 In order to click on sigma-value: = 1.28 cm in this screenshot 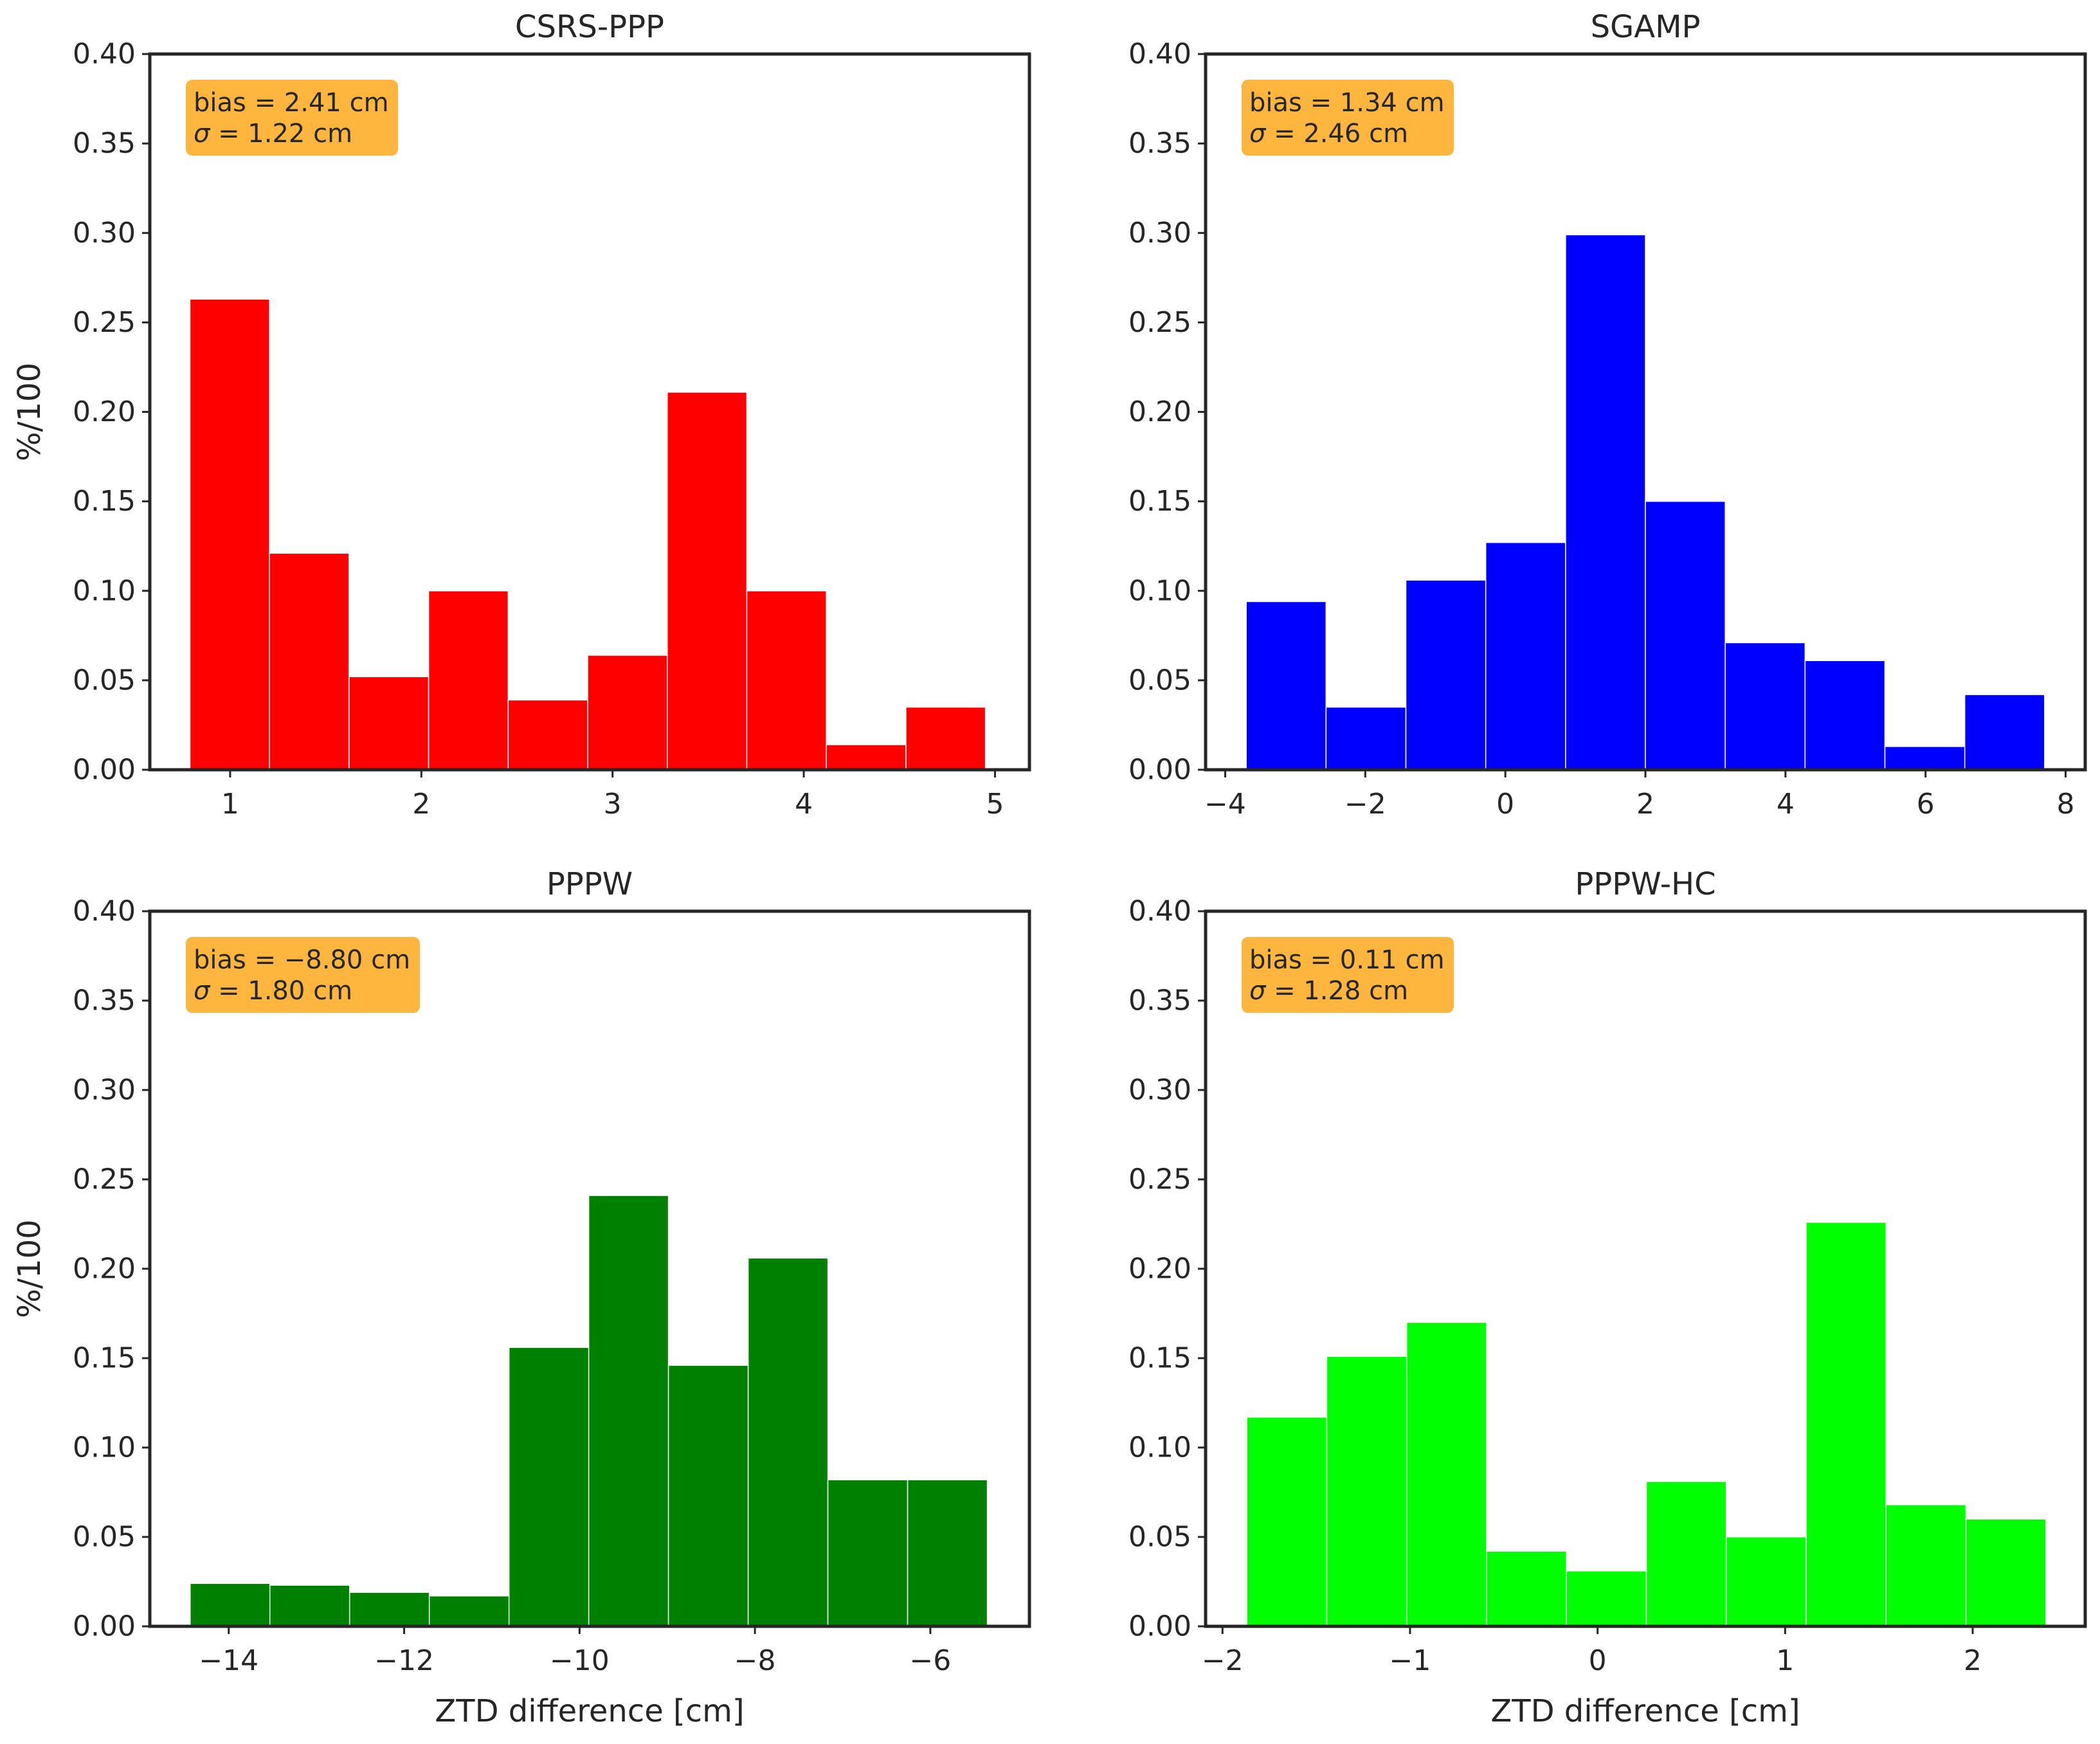, I will do `click(1336, 991)`.